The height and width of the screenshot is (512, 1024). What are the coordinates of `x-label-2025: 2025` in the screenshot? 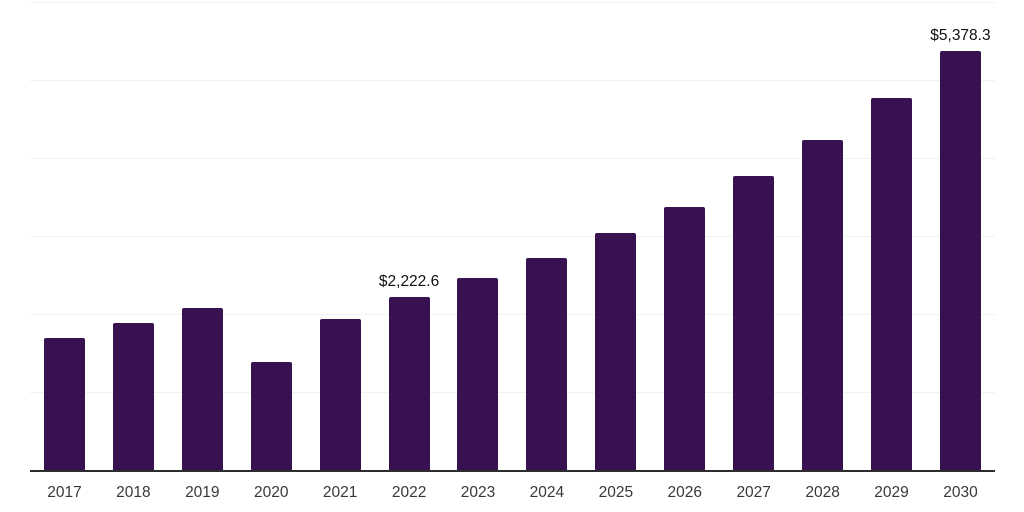 It's located at (616, 492).